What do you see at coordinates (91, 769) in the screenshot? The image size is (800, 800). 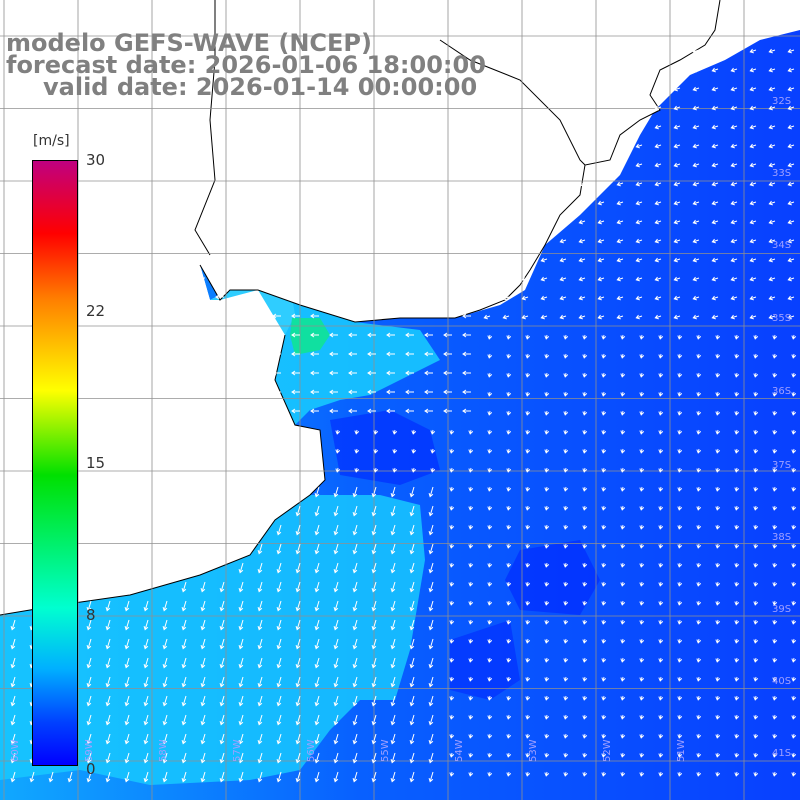 I see `colorbar-tick-0: 0` at bounding box center [91, 769].